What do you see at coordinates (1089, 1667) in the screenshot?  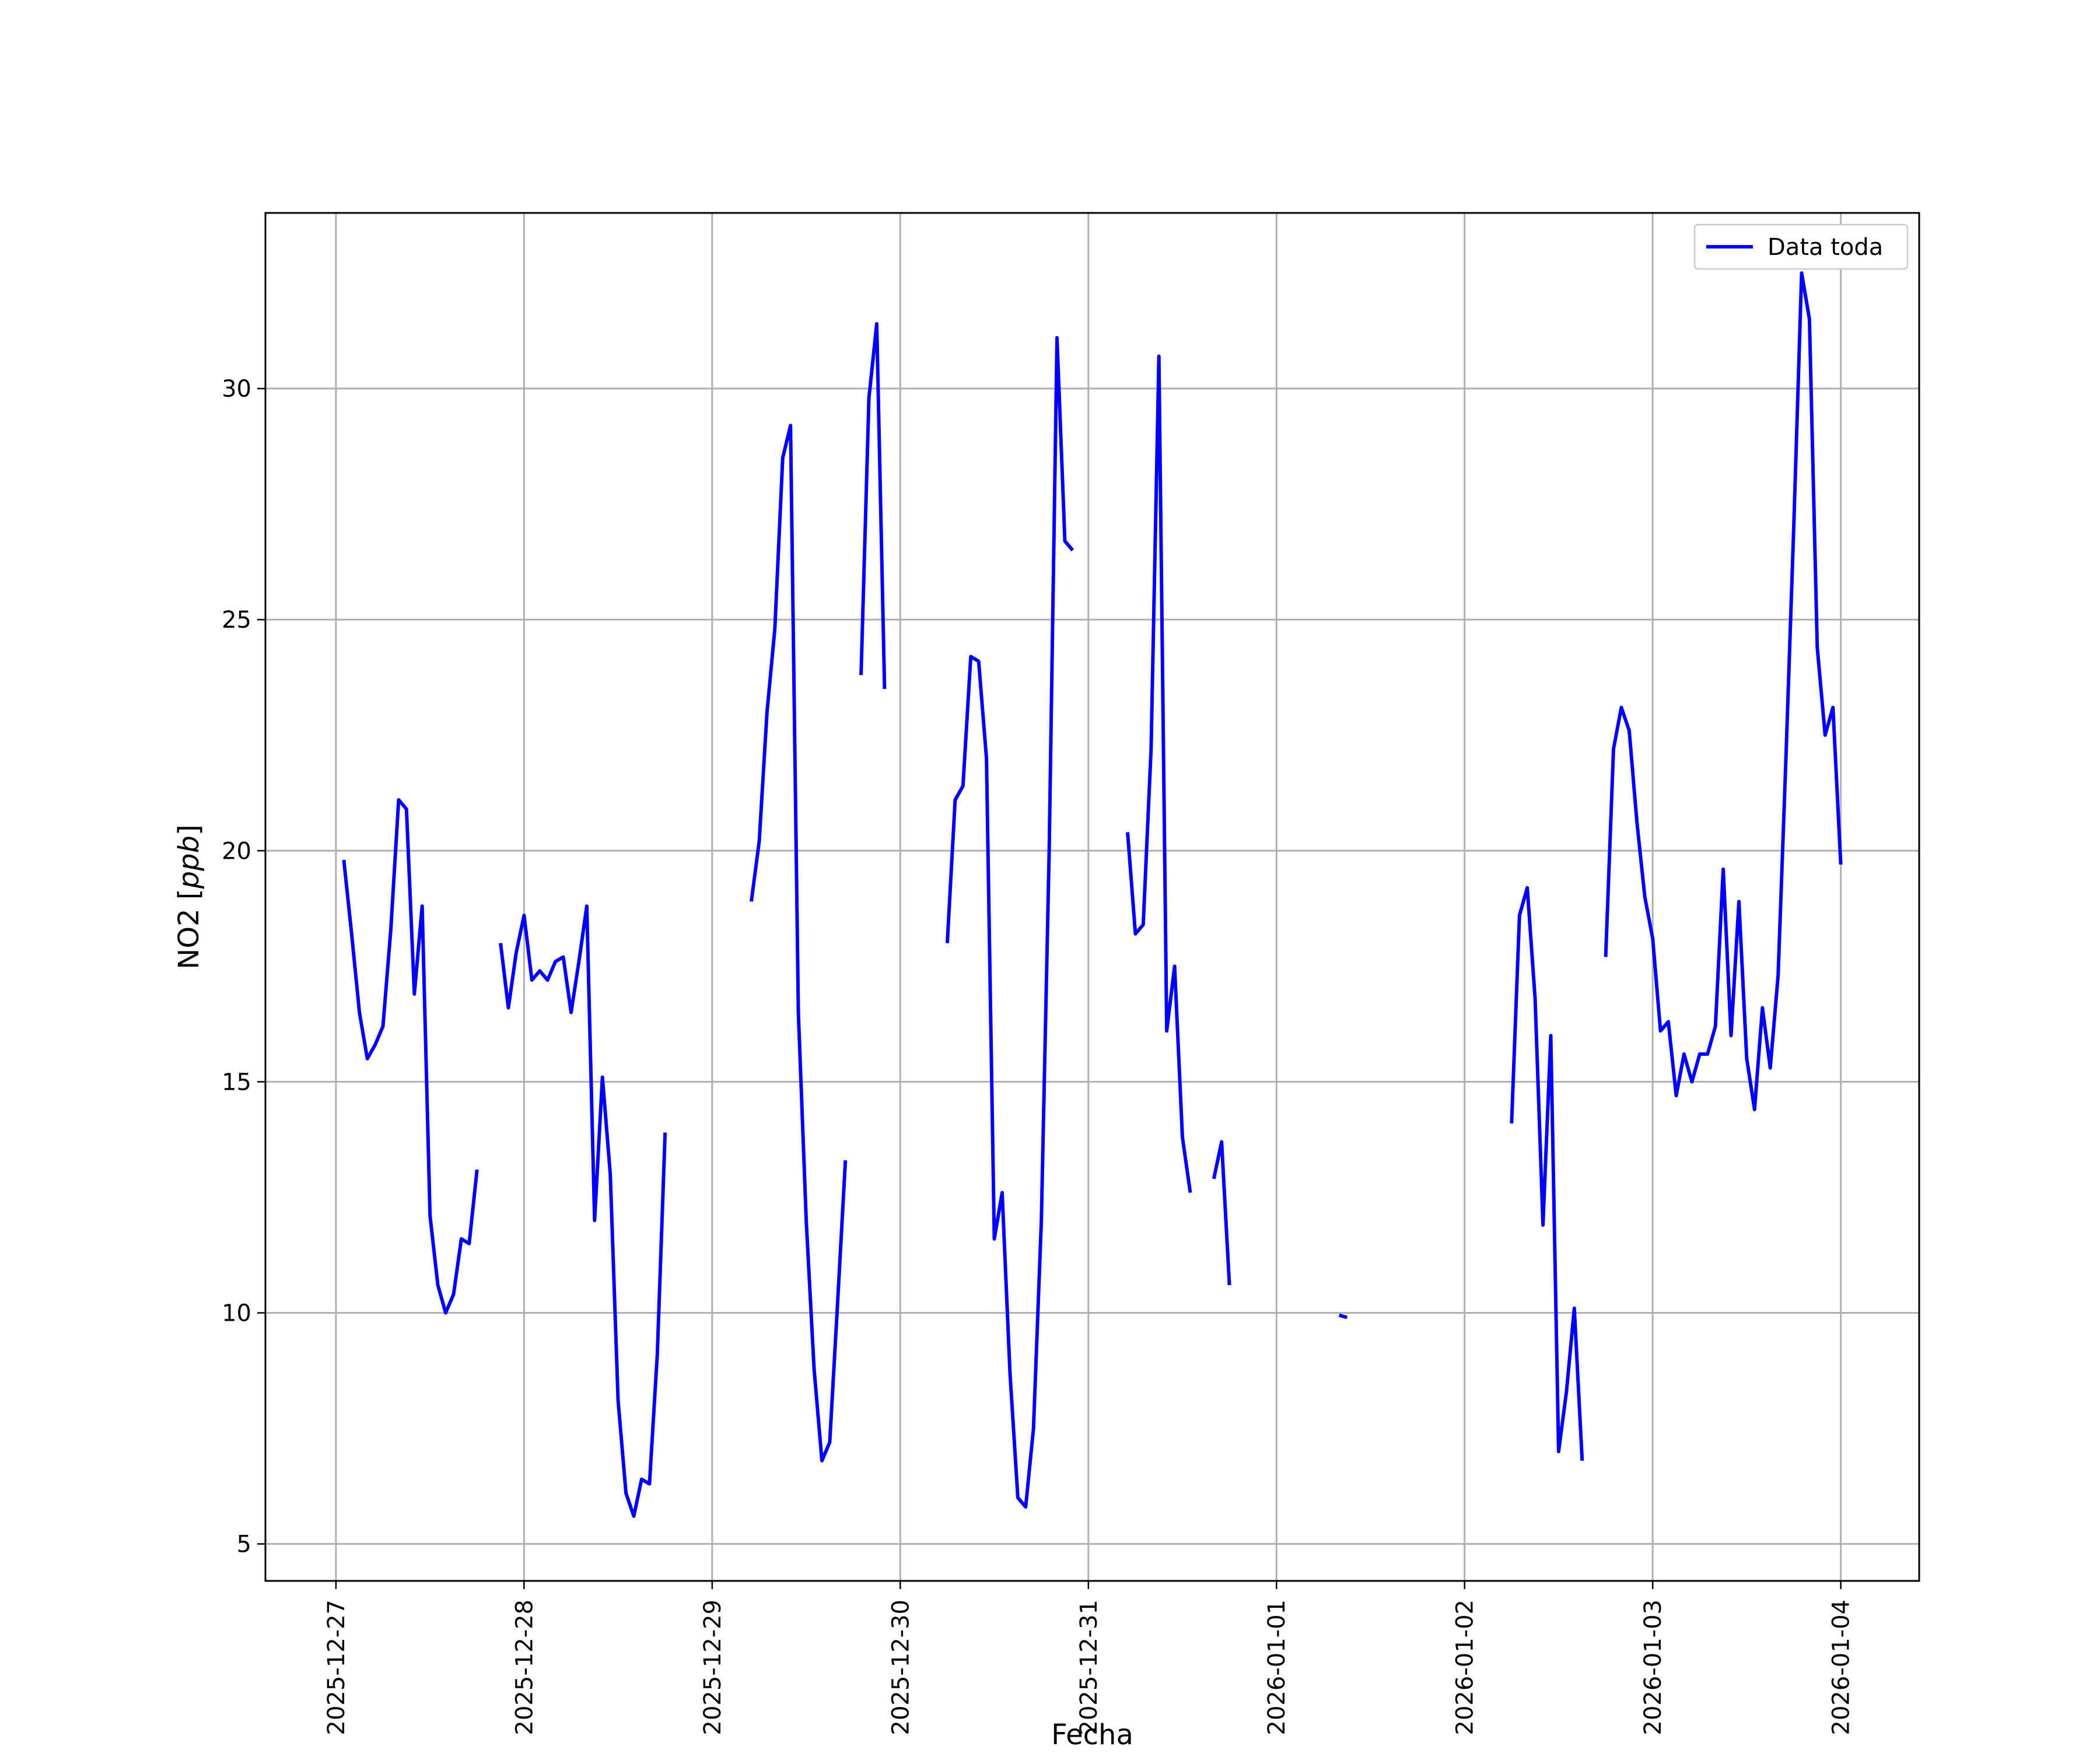 I see `x-tick-label-4: 2025-12-31` at bounding box center [1089, 1667].